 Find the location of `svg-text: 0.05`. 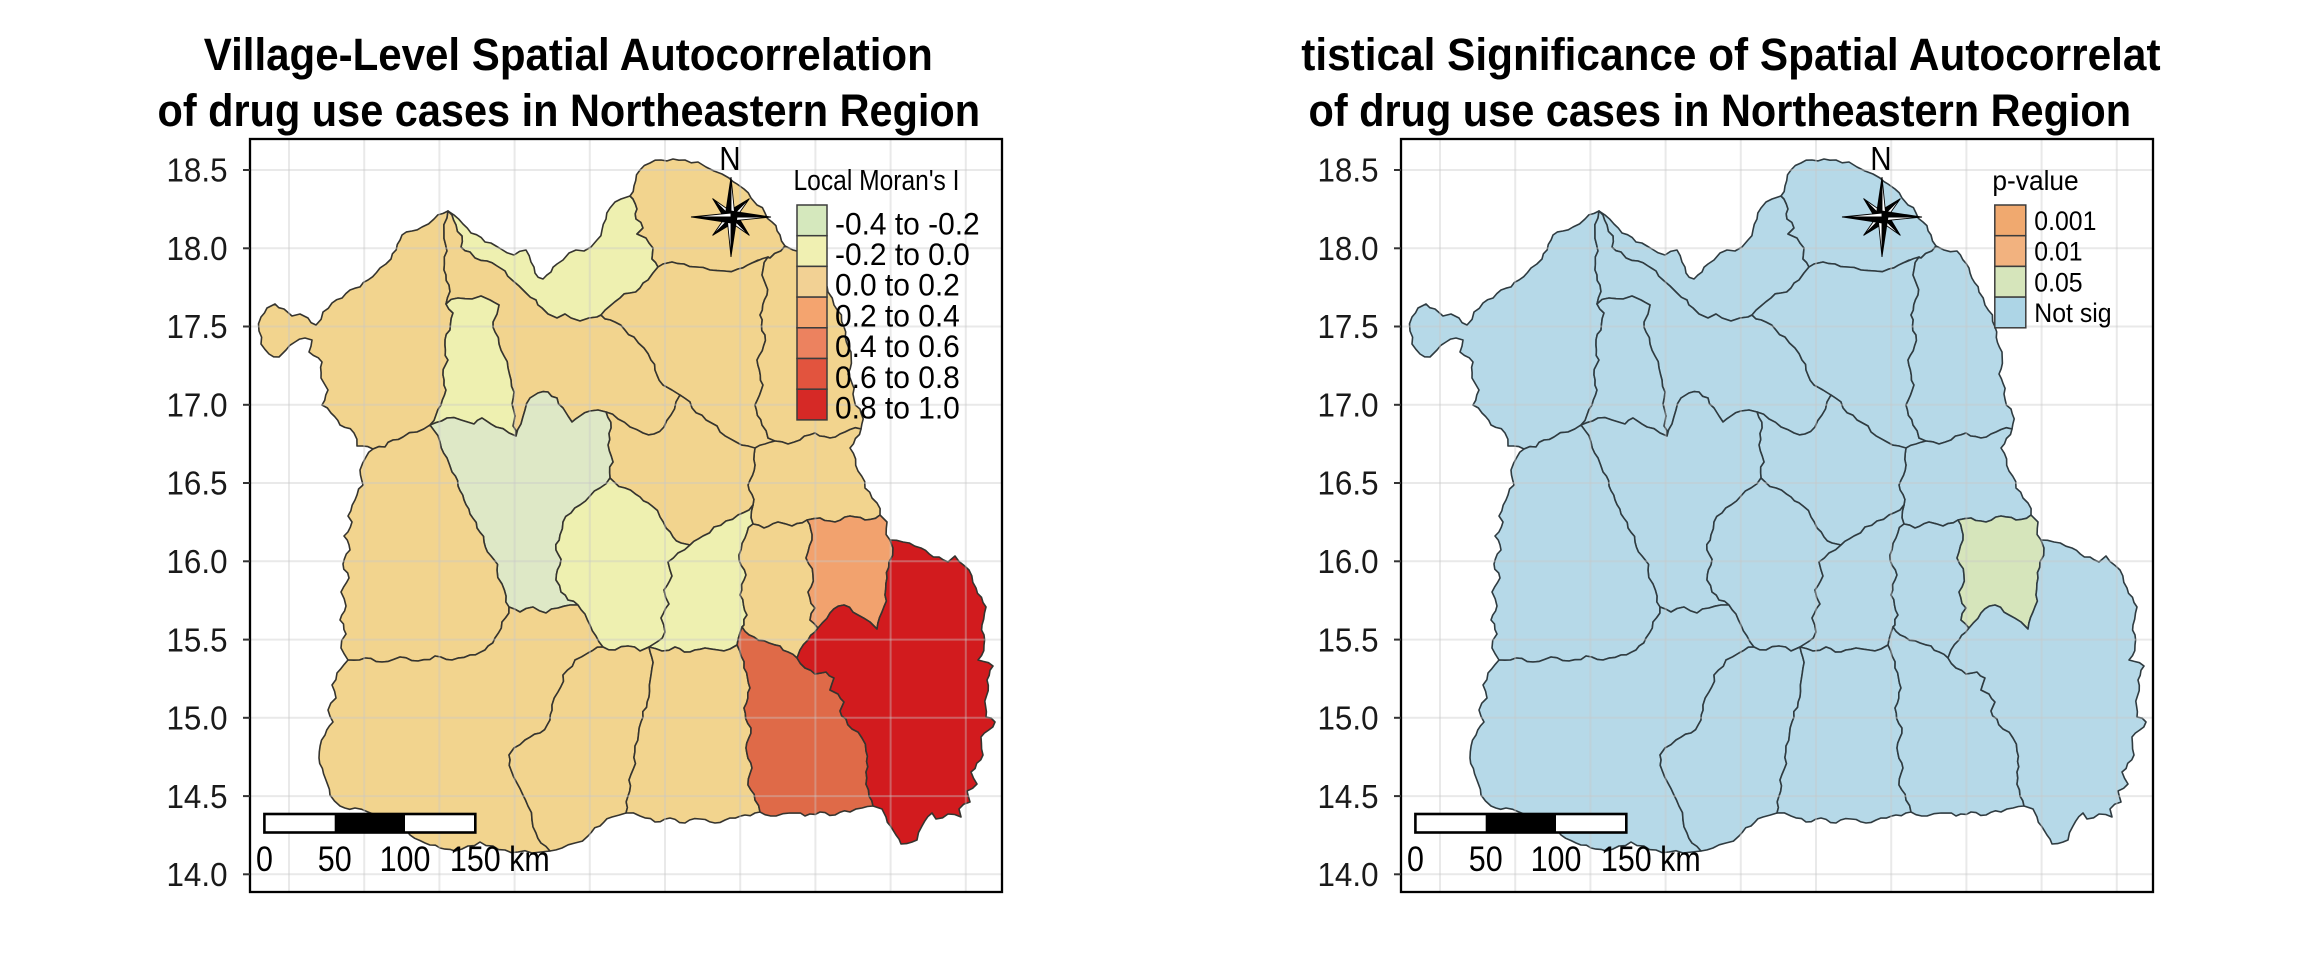

svg-text: 0.05 is located at coordinates (2058, 282).